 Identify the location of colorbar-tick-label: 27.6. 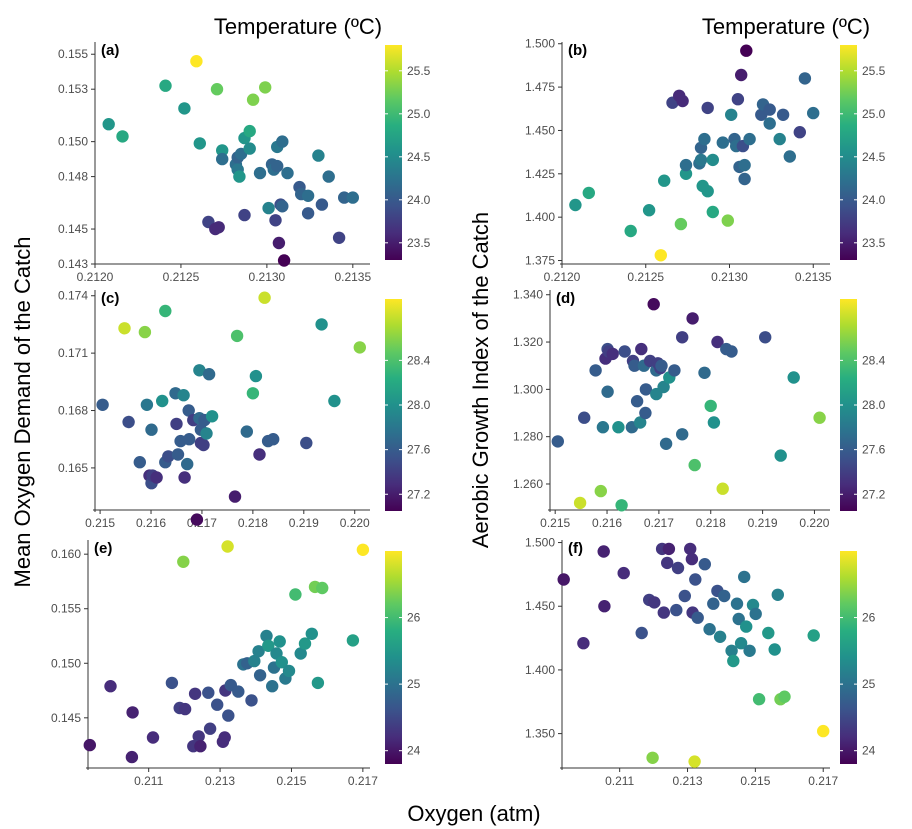
(419, 450).